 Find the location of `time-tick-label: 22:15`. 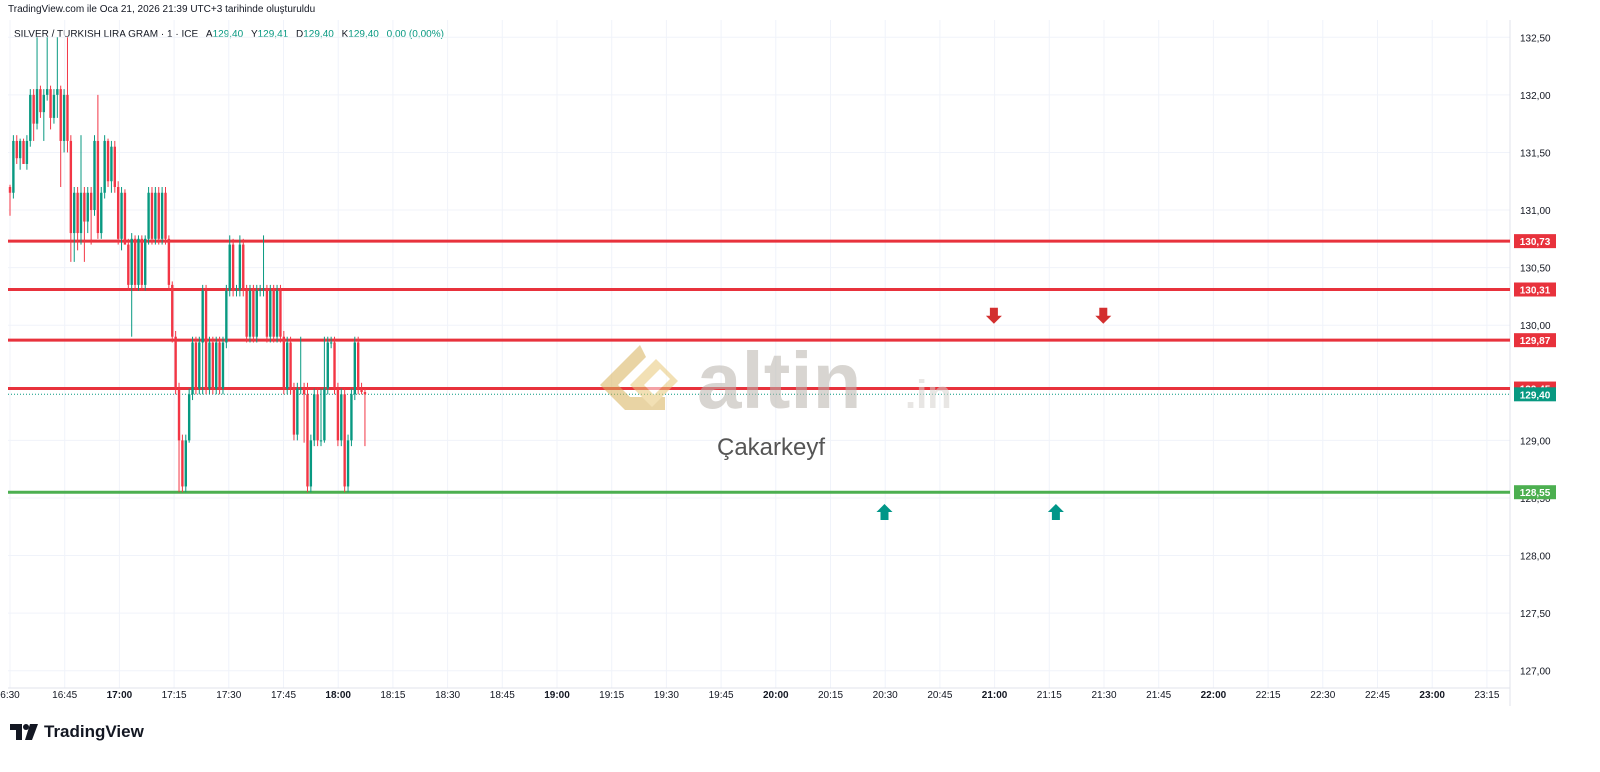

time-tick-label: 22:15 is located at coordinates (1268, 695).